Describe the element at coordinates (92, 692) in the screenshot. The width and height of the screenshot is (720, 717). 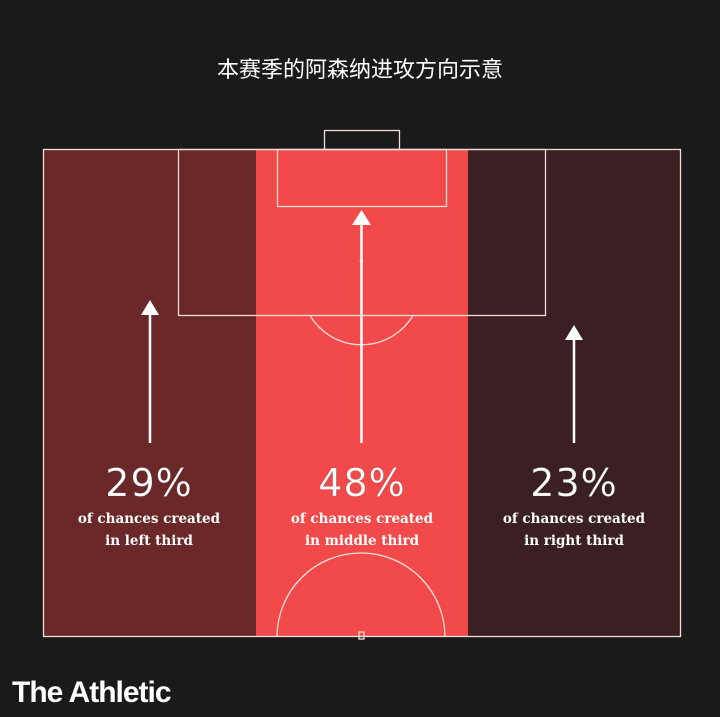
I see `the-athletic-logo: The Athletic` at that location.